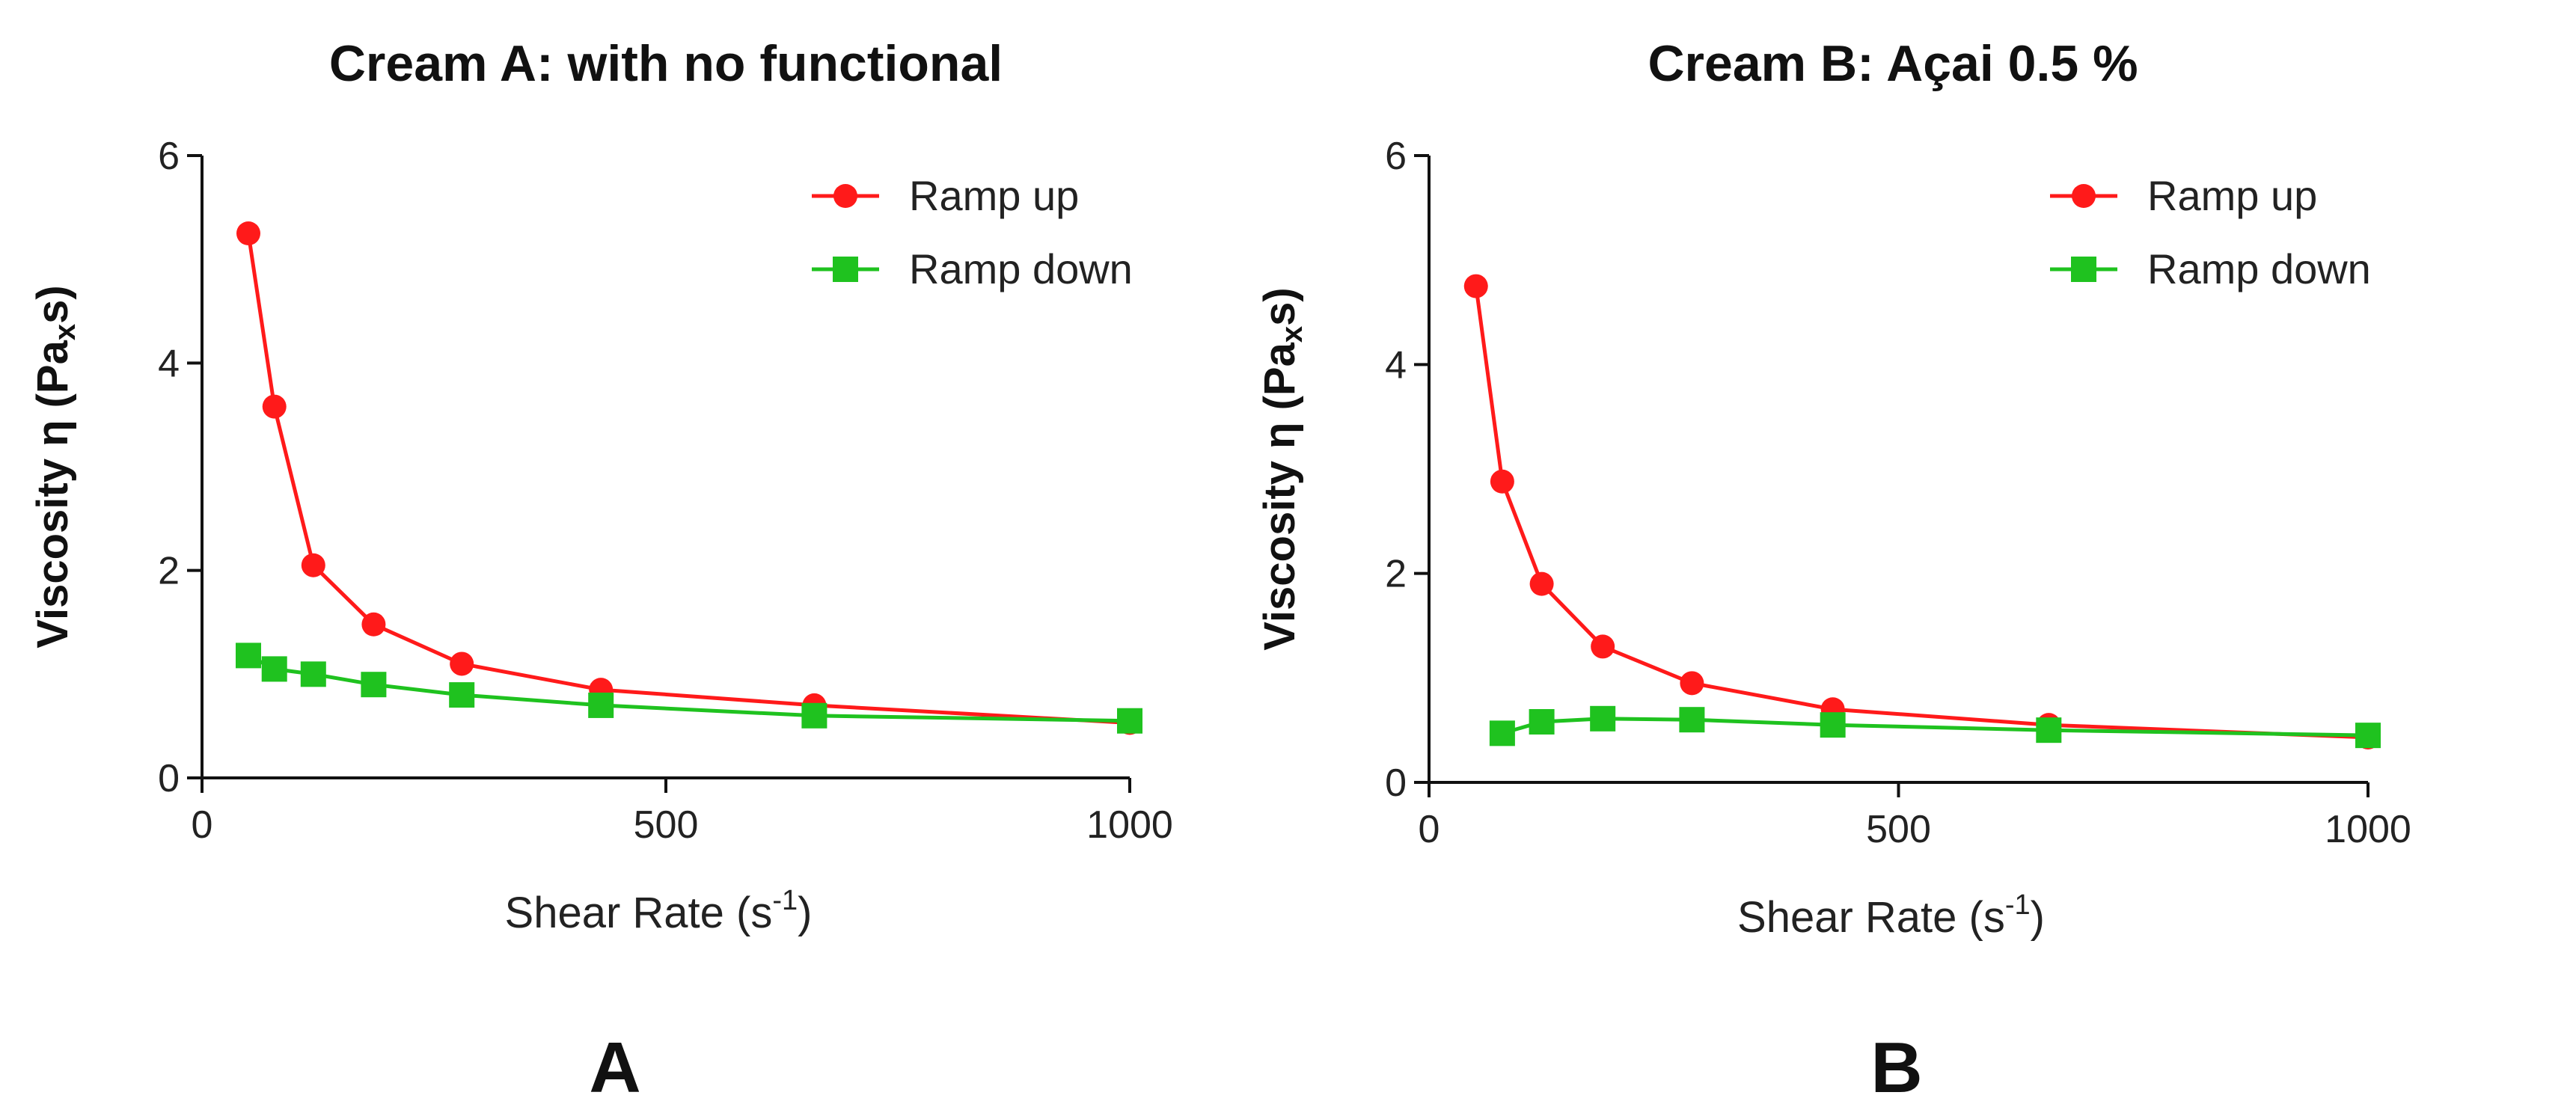 This screenshot has width=2576, height=1113. I want to click on panel-label: B, so click(1896, 1068).